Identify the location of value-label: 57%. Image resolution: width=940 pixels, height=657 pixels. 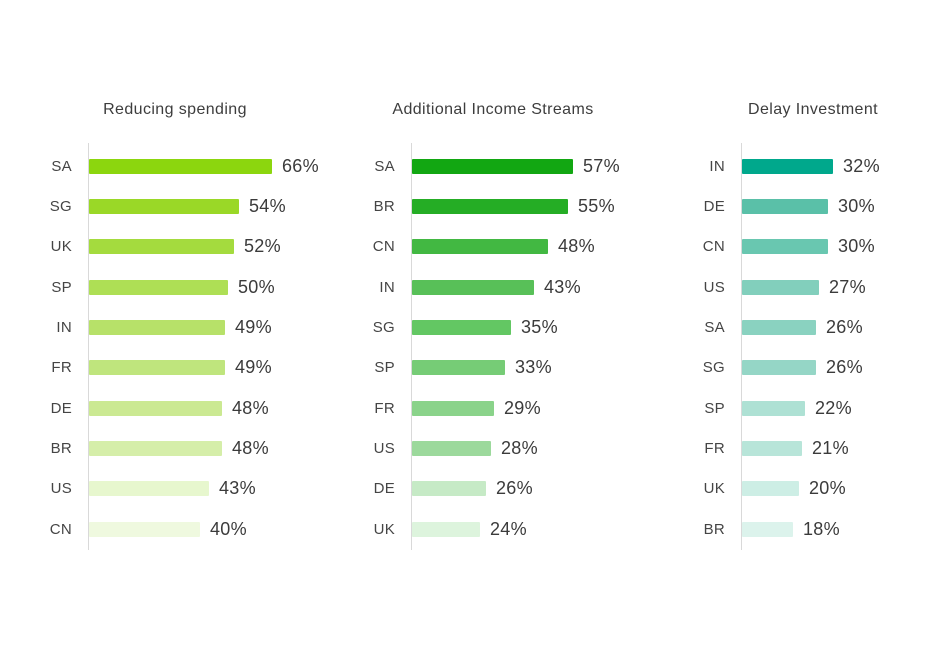
(601, 165).